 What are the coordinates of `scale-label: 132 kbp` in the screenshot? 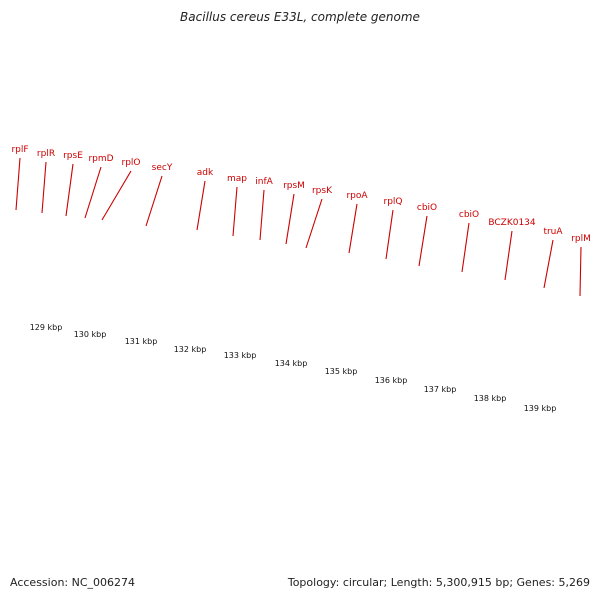 It's located at (190, 349).